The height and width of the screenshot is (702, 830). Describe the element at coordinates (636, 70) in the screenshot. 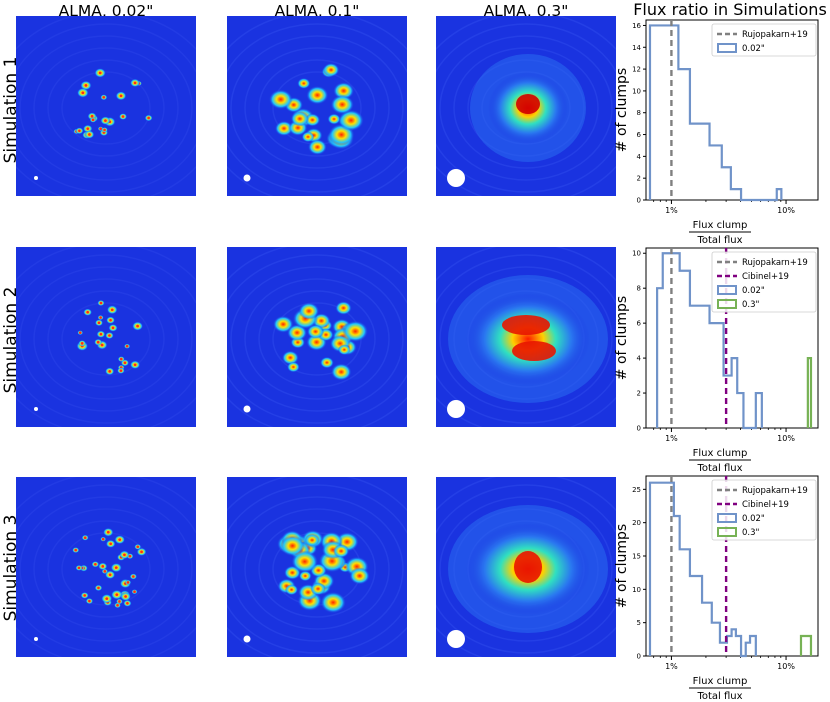

I see `y-tick-label: 12` at that location.